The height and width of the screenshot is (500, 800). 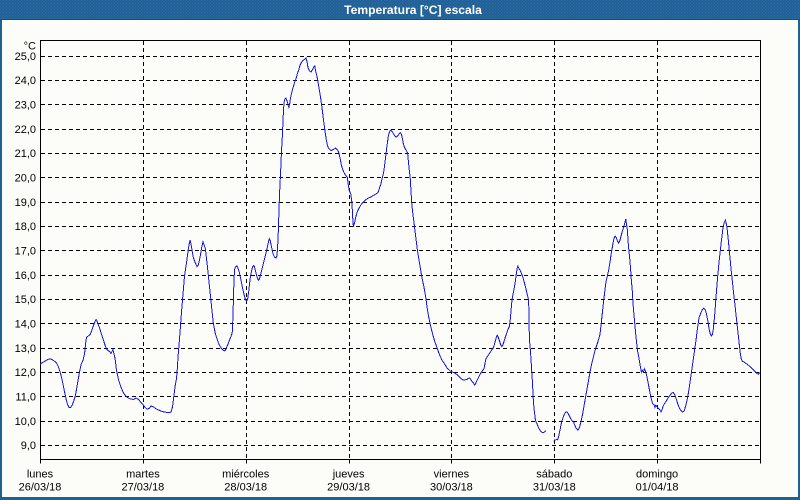 I want to click on svg-text: martes, so click(x=143, y=475).